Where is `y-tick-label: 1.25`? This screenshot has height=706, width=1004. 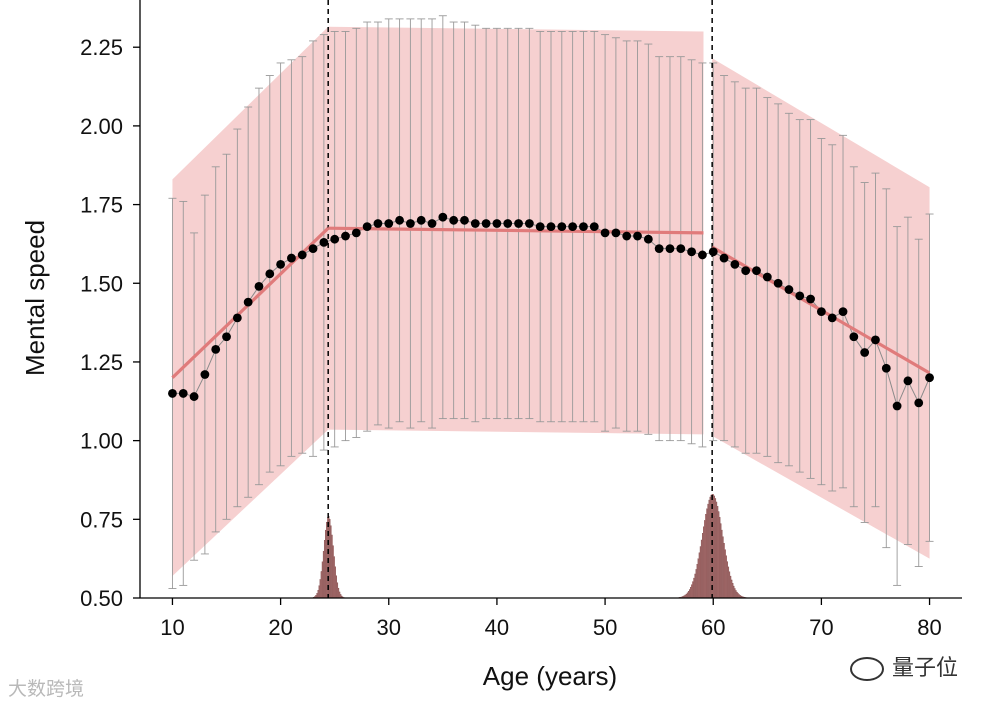 y-tick-label: 1.25 is located at coordinates (101, 362).